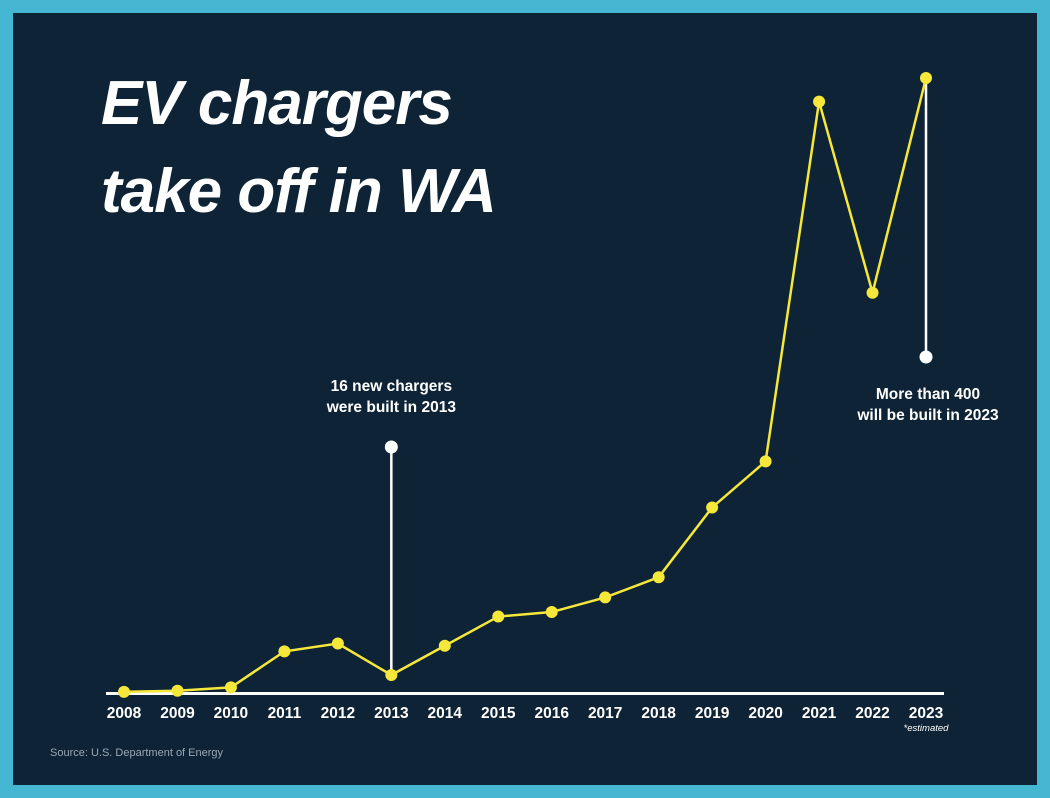 The width and height of the screenshot is (1050, 798). Describe the element at coordinates (277, 103) in the screenshot. I see `title-line-1: EV chargers` at that location.